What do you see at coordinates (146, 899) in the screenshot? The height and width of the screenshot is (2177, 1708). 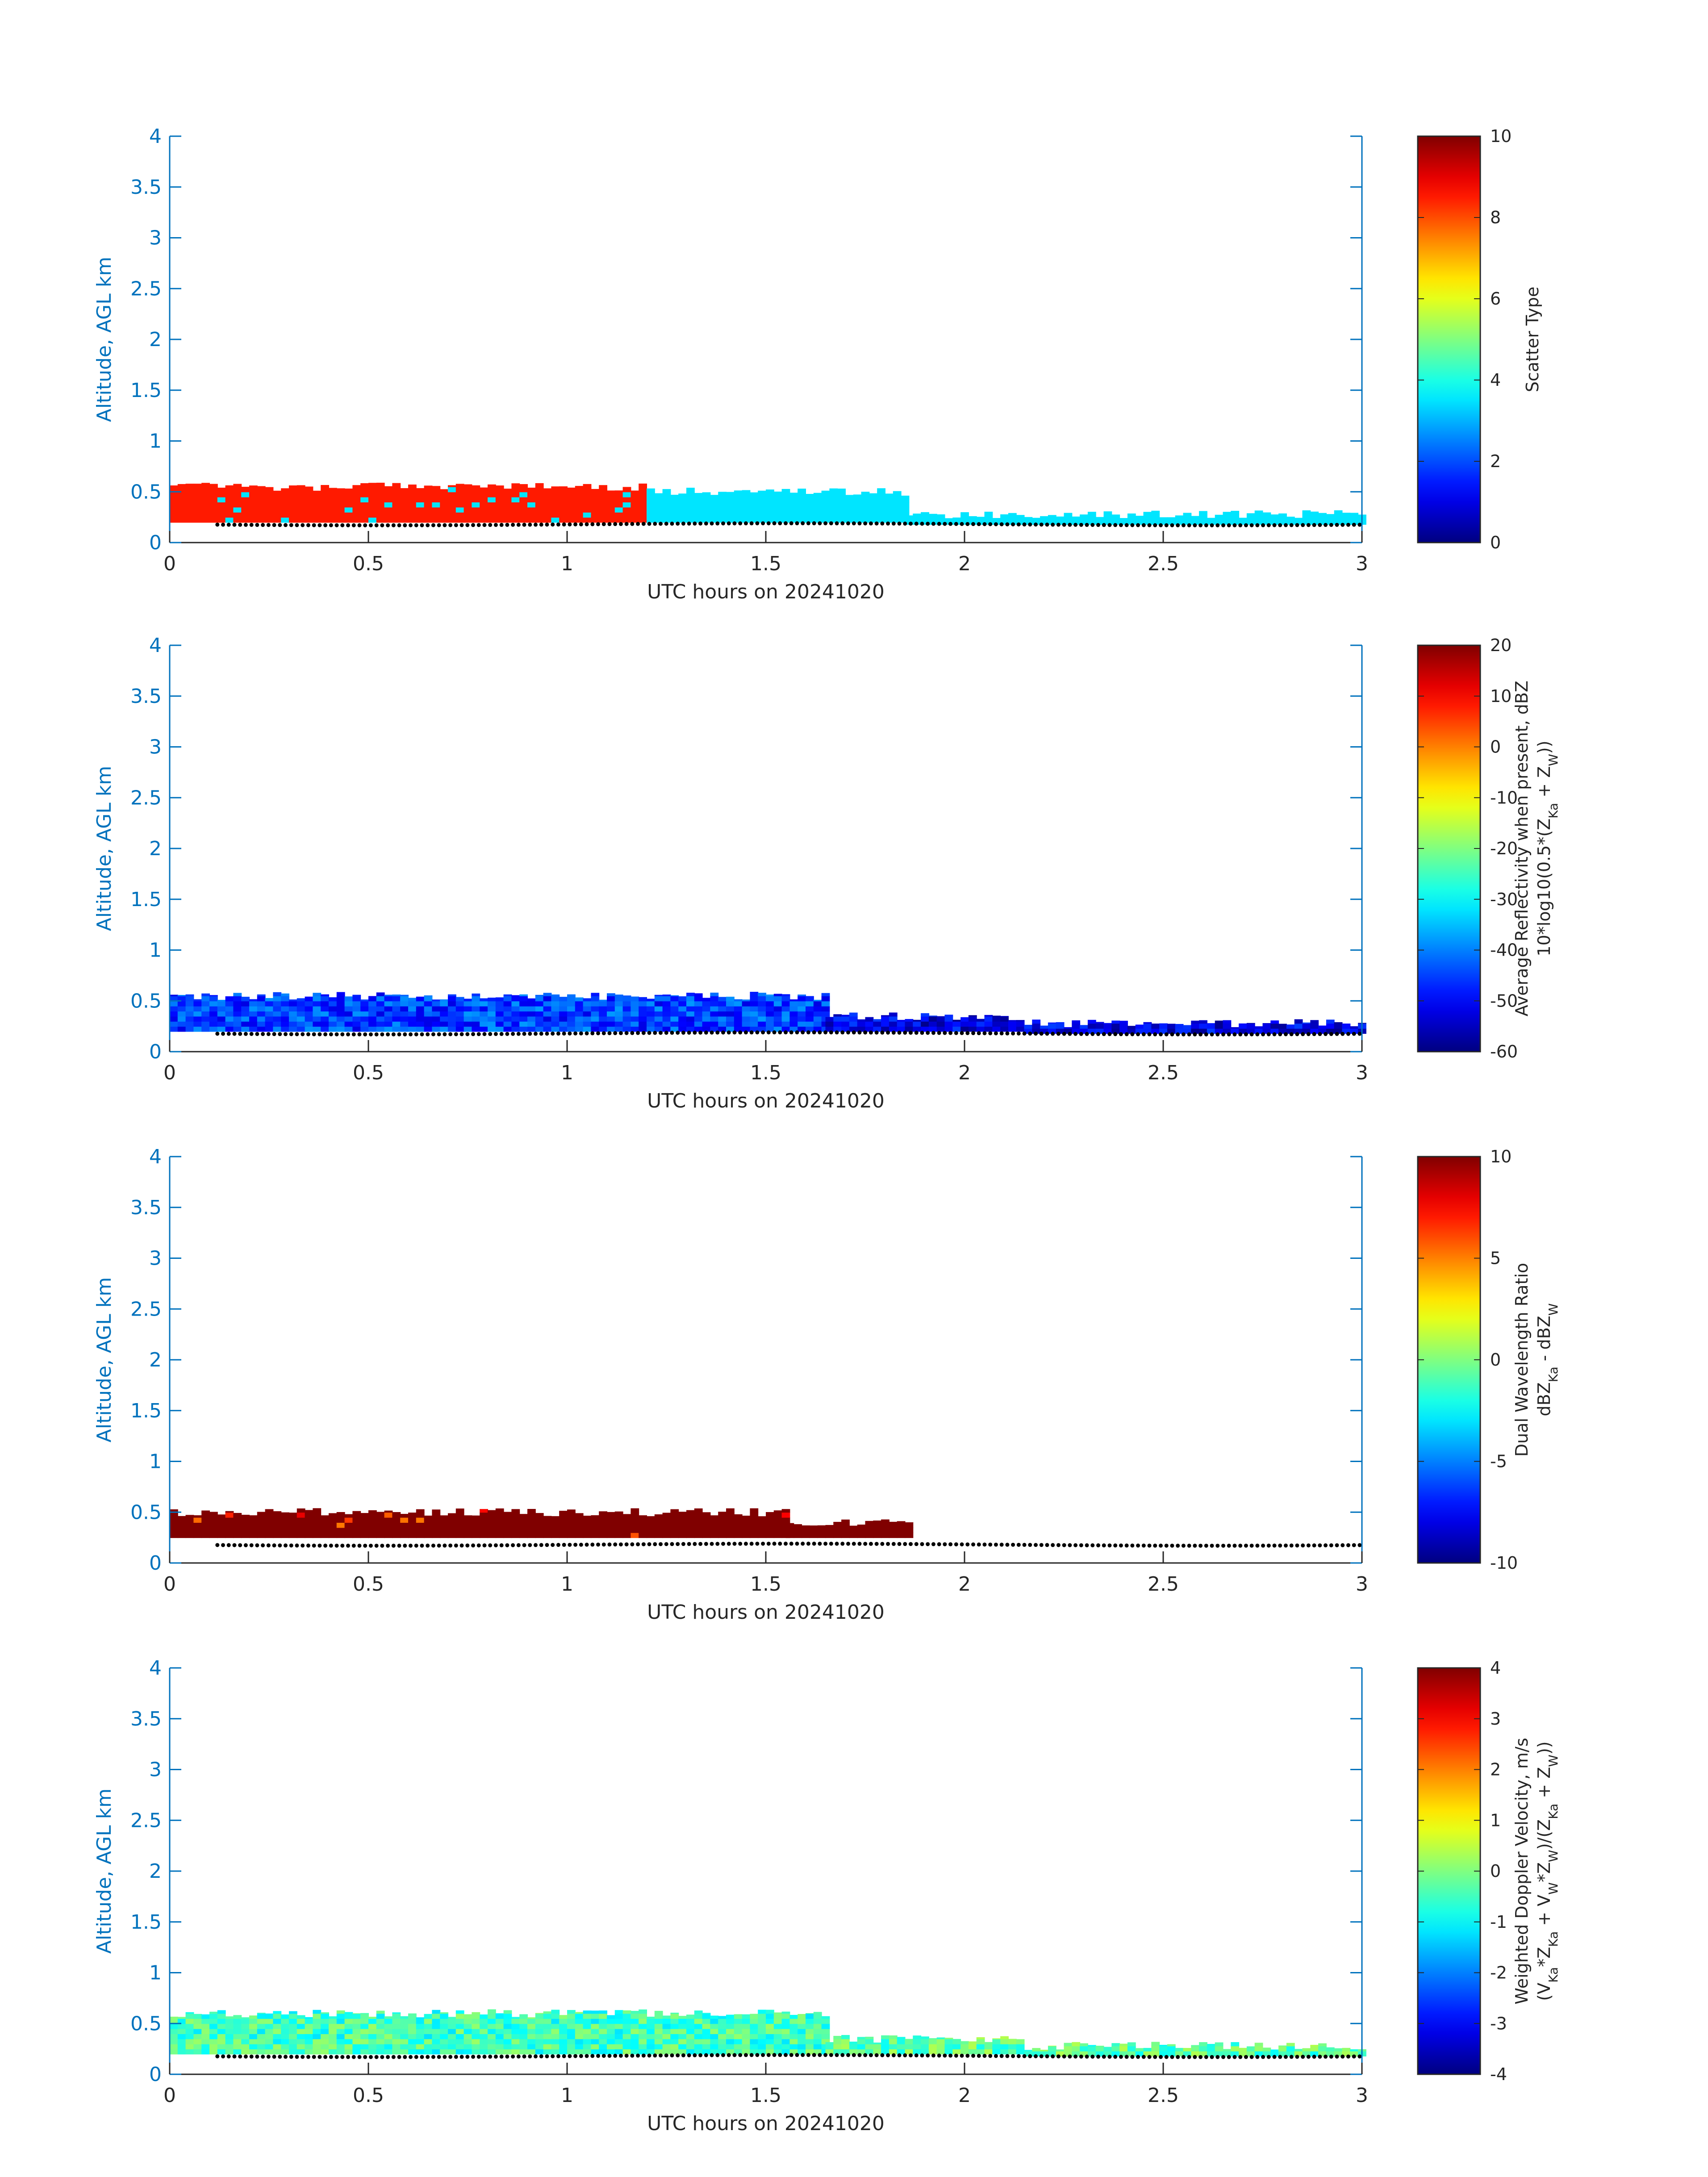 I see `y-tick-label: 1.5` at bounding box center [146, 899].